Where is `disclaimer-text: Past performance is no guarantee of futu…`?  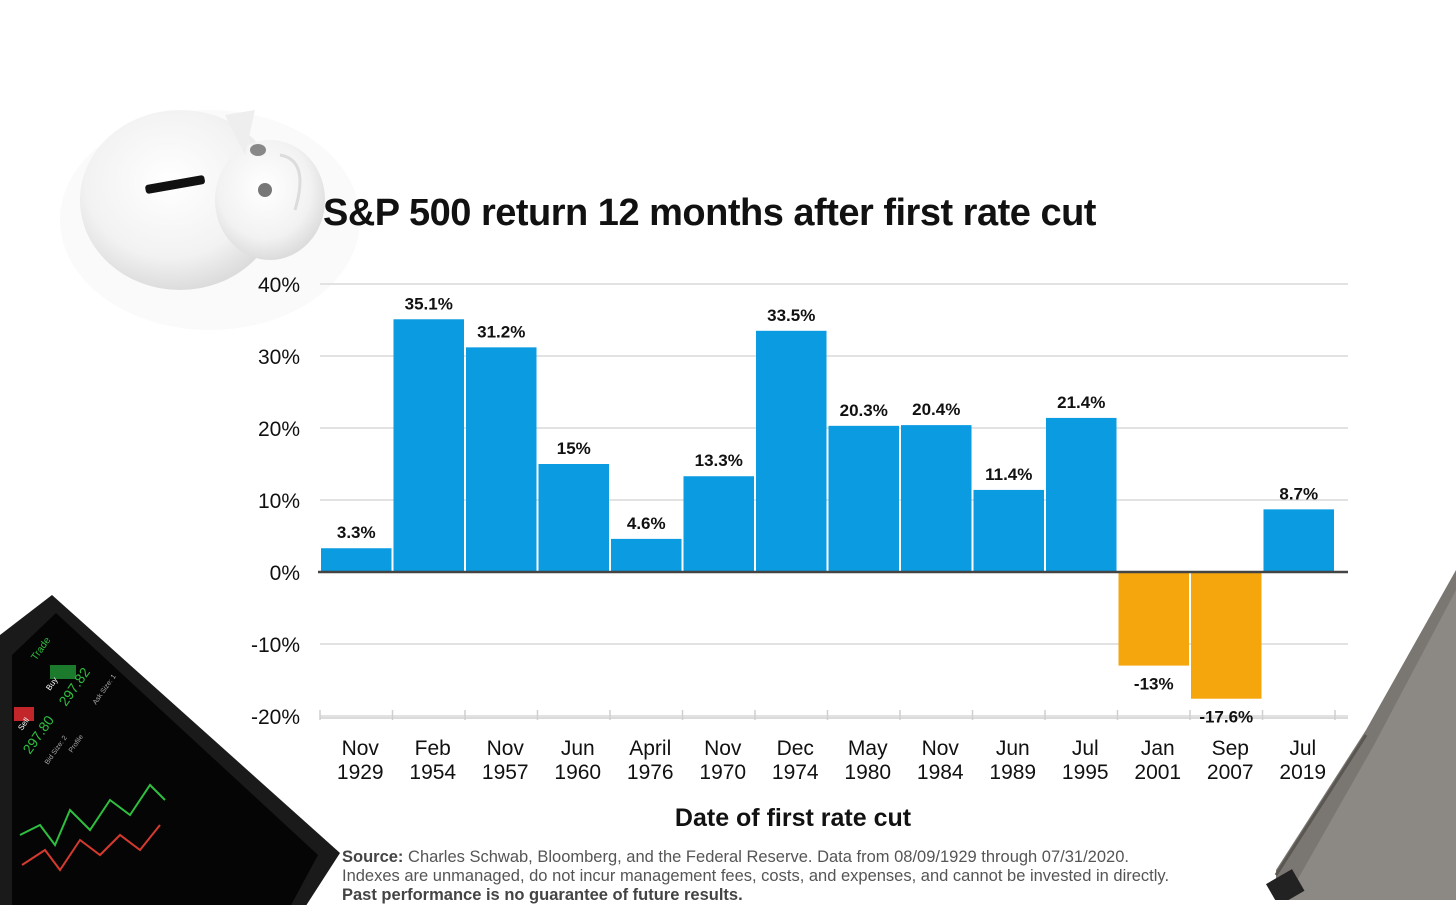
disclaimer-text: Past performance is no guarantee of futu… is located at coordinates (542, 895).